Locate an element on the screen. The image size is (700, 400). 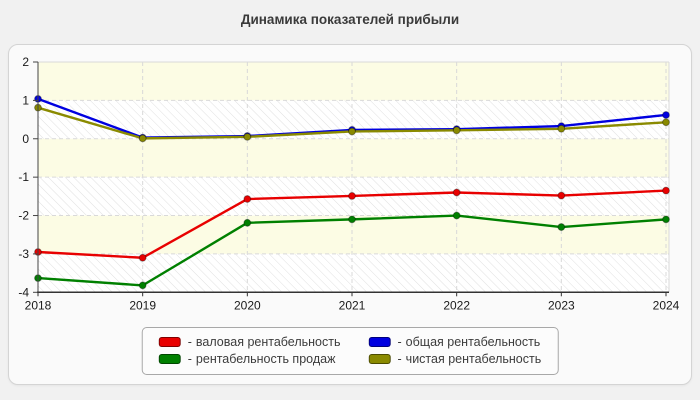
x-tick-label: 2019 is located at coordinates (142, 305).